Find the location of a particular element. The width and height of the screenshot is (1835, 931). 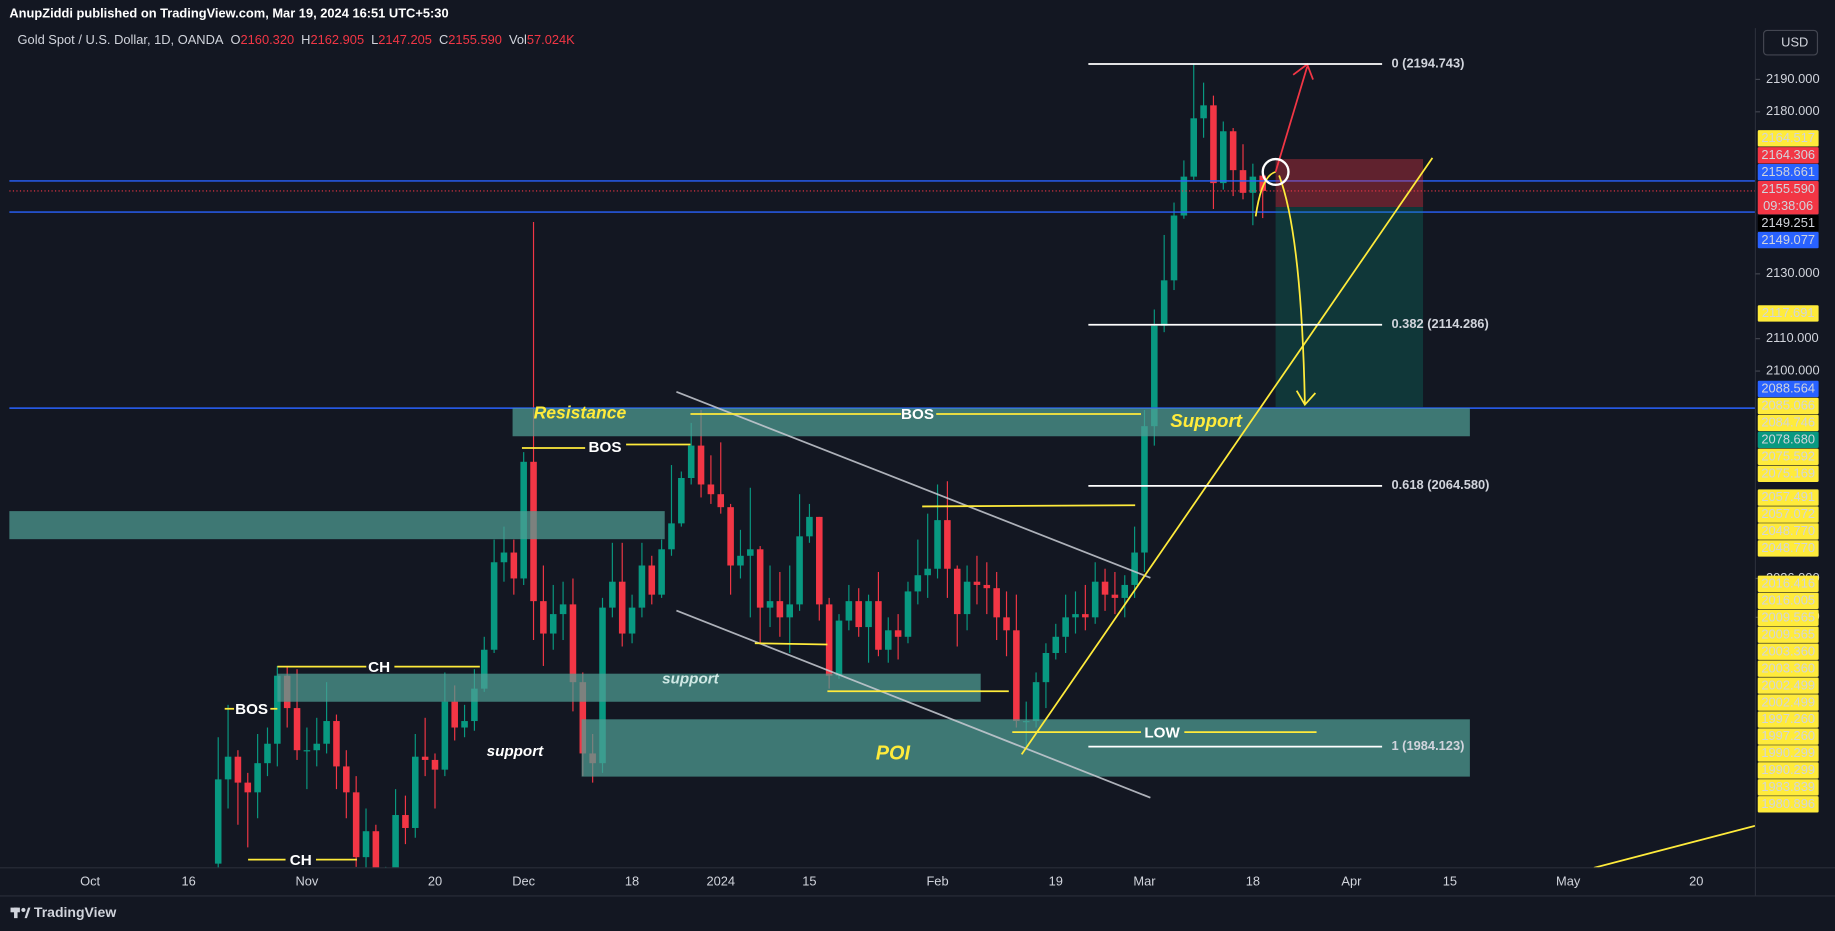

price-label: 2016.416 is located at coordinates (1788, 583).